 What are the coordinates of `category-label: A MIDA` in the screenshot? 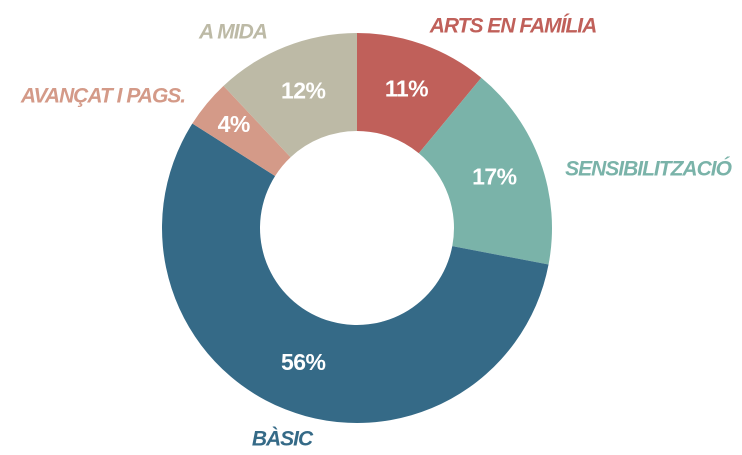 It's located at (232, 32).